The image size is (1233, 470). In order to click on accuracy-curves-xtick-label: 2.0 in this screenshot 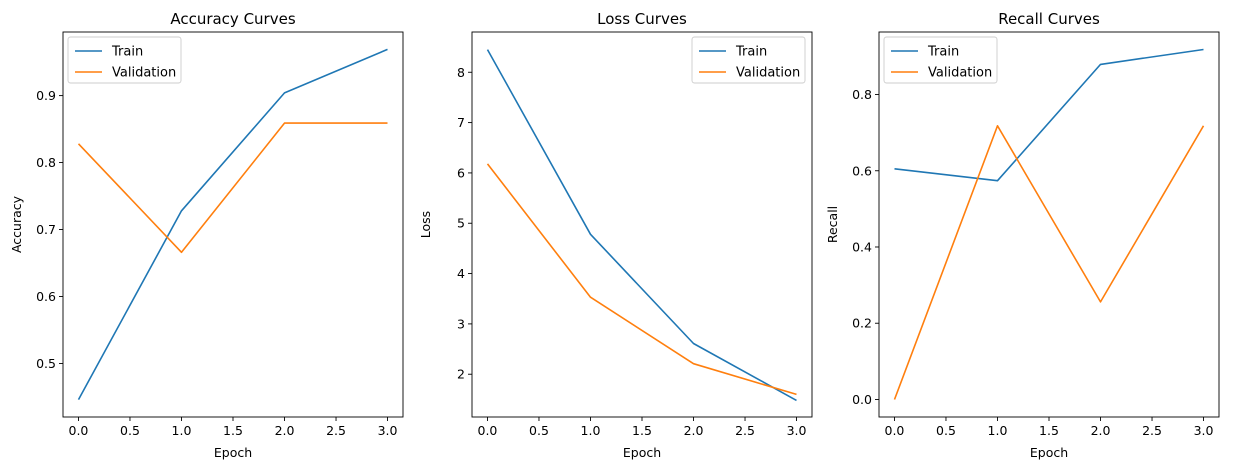, I will do `click(285, 430)`.